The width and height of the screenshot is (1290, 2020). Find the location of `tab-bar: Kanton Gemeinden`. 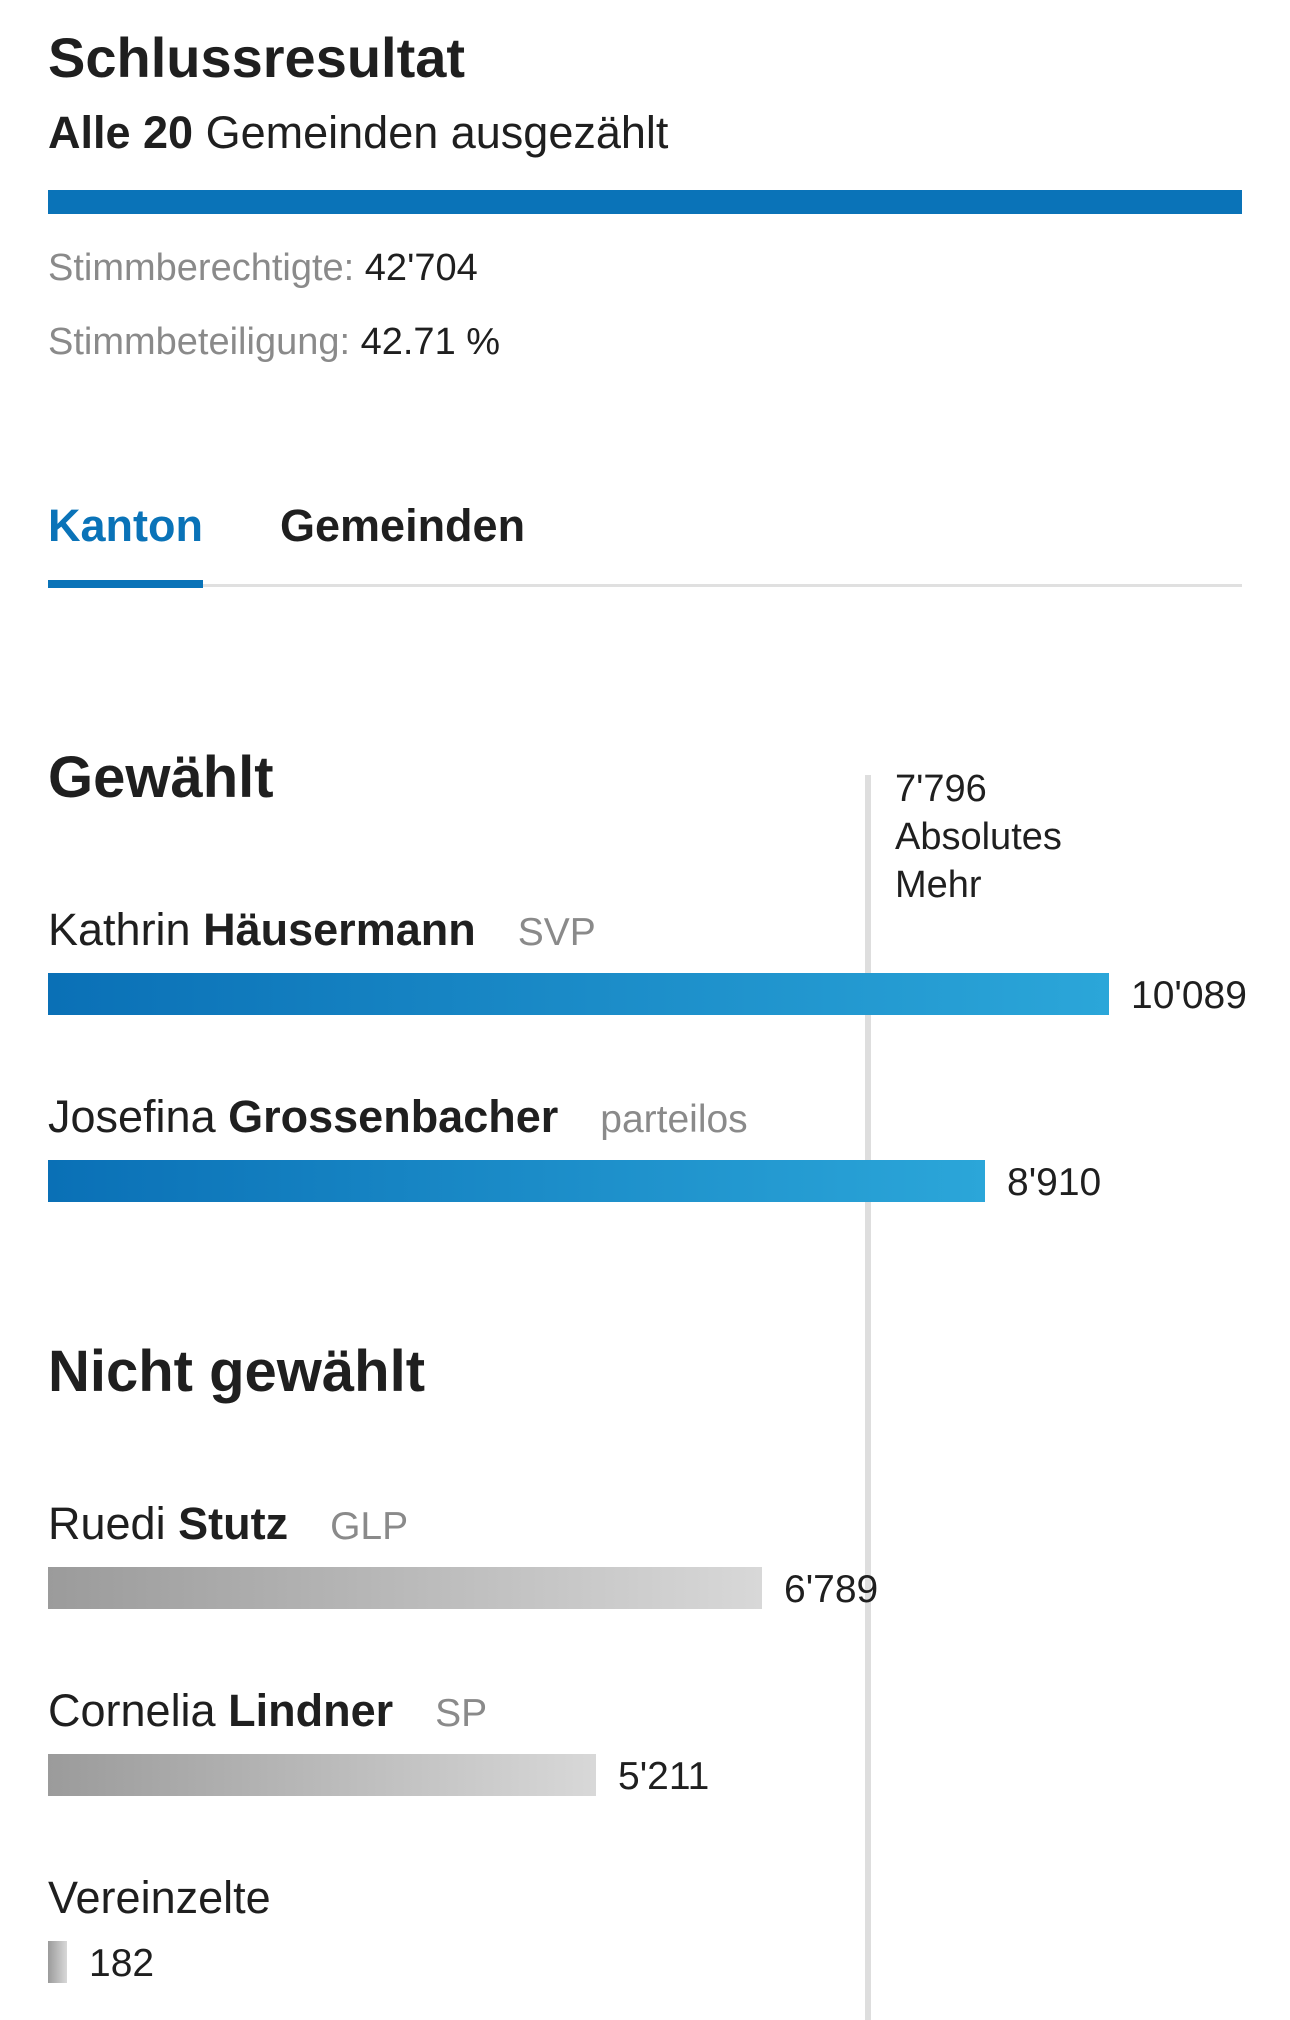

tab-bar: Kanton Gemeinden is located at coordinates (645, 542).